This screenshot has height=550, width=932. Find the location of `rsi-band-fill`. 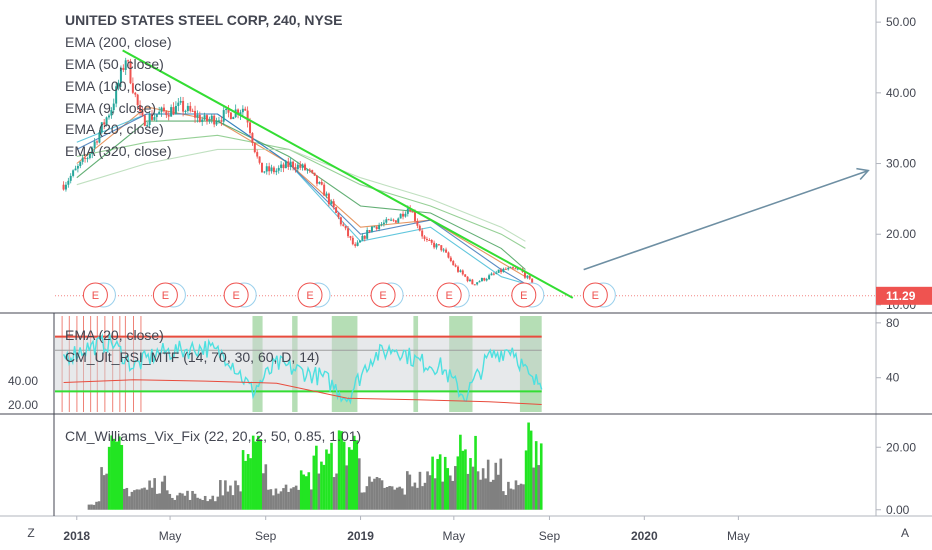

rsi-band-fill is located at coordinates (298, 364).